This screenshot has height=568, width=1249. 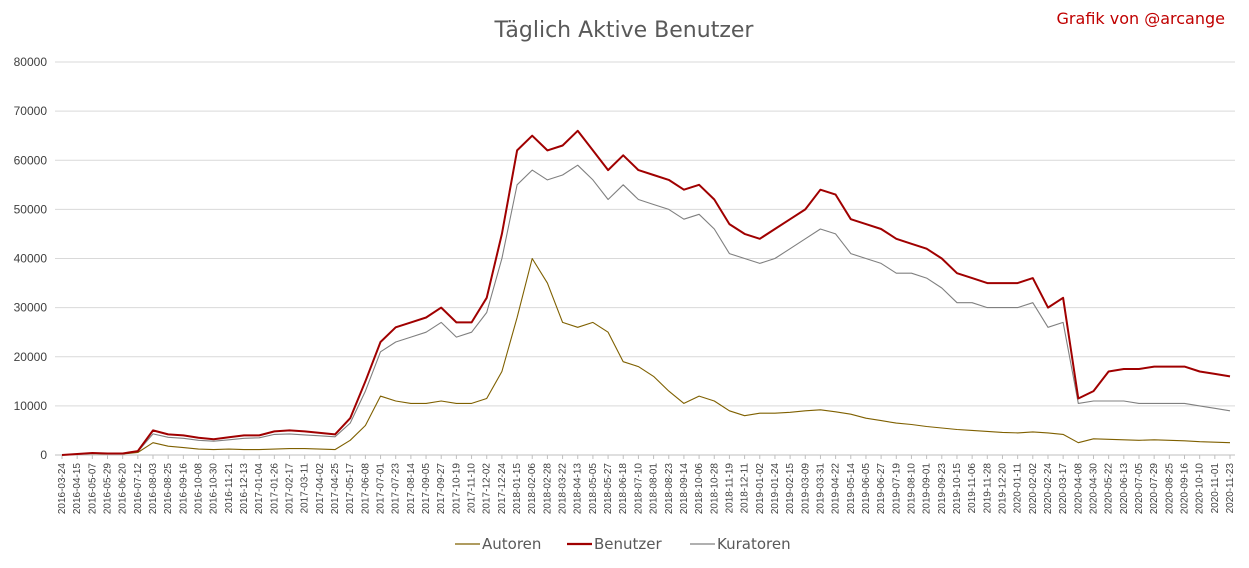 I want to click on x-tick-label: 2019-01-24, so click(x=775, y=489).